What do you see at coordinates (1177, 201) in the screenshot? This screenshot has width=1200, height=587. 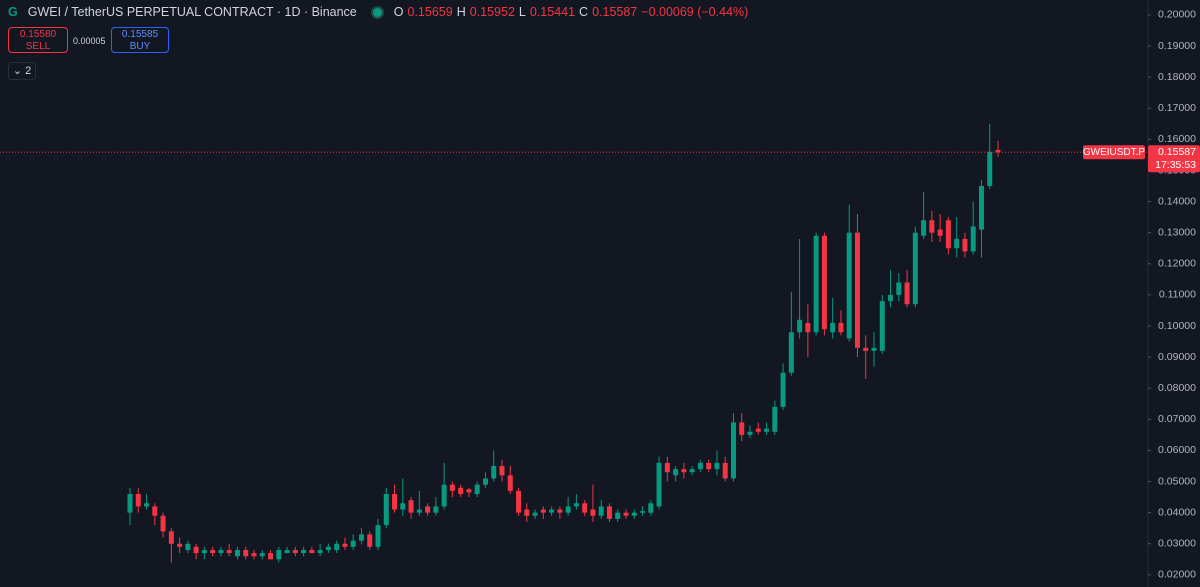 I see `y-tick-label: 0.14000` at bounding box center [1177, 201].